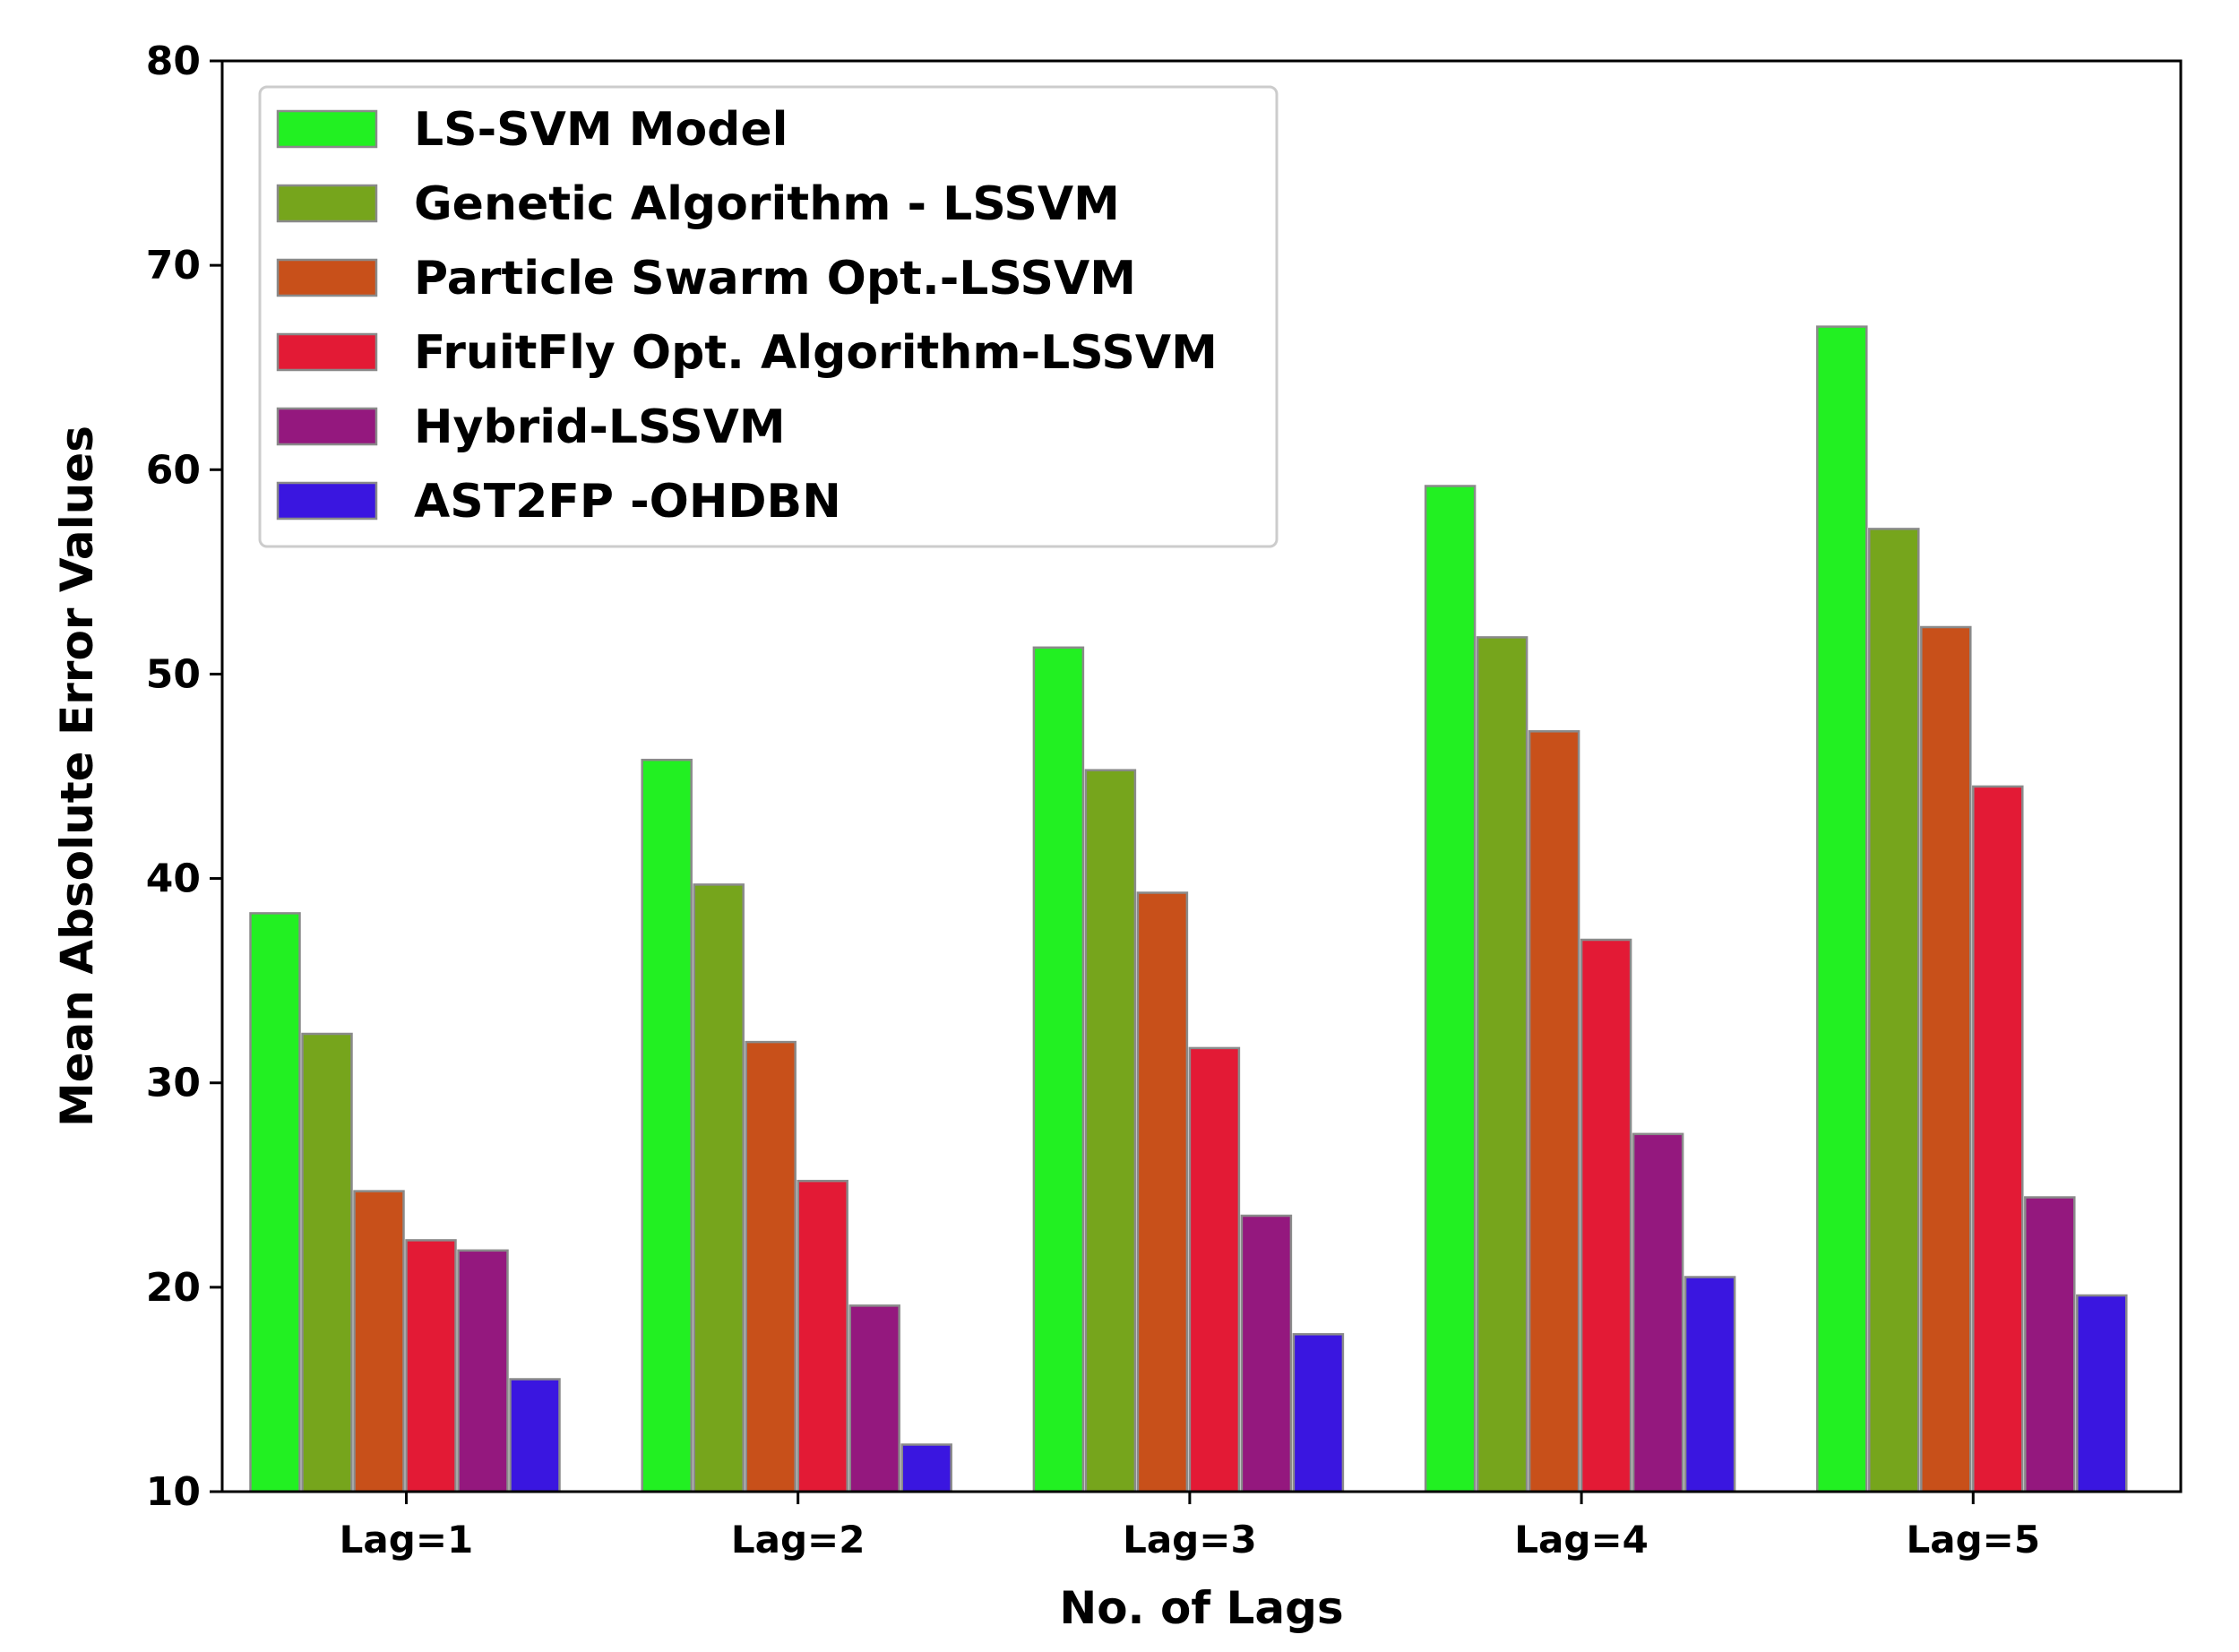 The image size is (2239, 1652). Describe the element at coordinates (767, 204) in the screenshot. I see `legend-label: Genetic Algorithm - LSSVM` at that location.